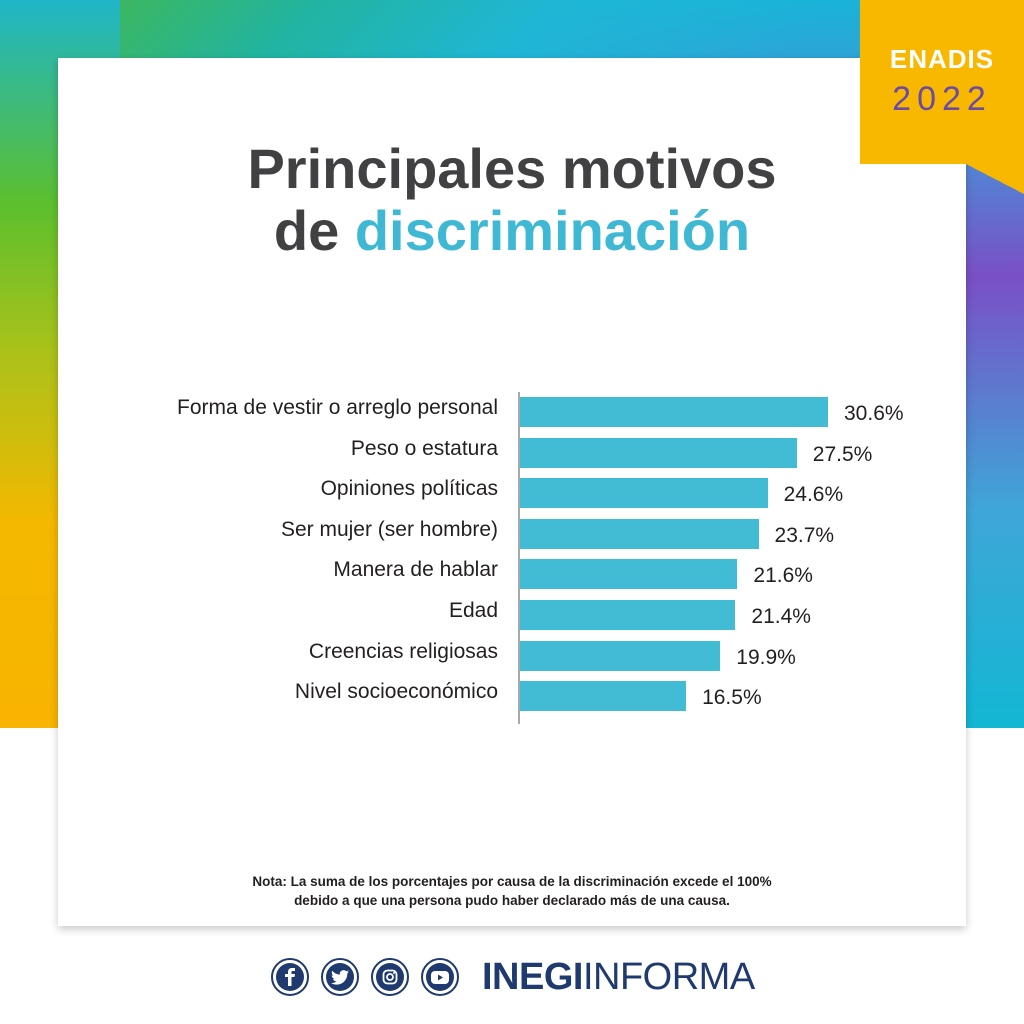 The image size is (1024, 1024). I want to click on twitter-icon, so click(340, 977).